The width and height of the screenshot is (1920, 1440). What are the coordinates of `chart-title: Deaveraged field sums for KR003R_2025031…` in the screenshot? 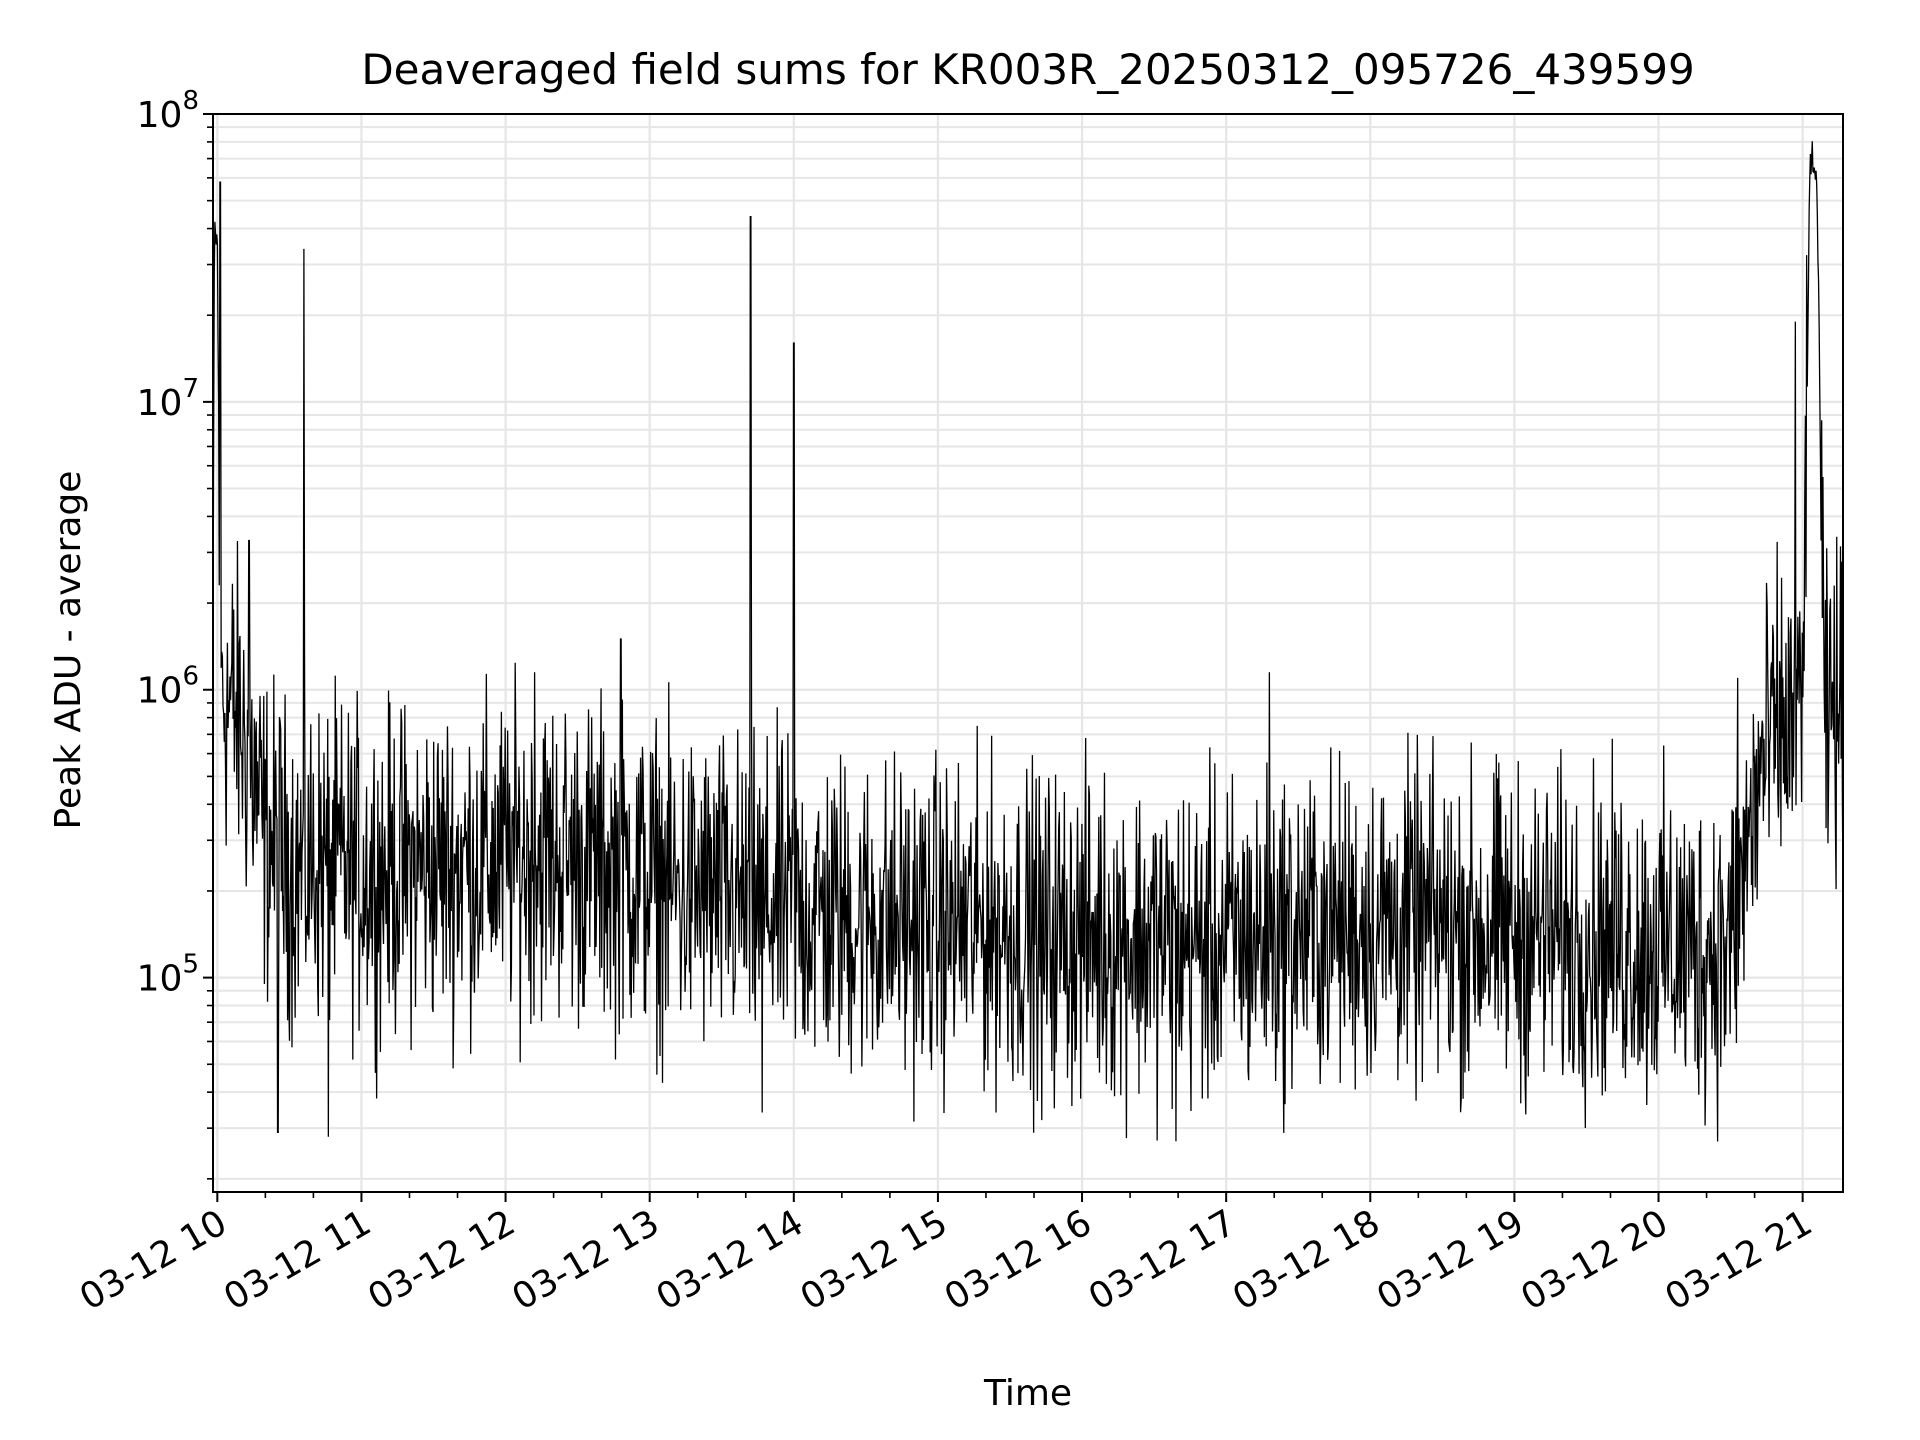 It's located at (1027, 69).